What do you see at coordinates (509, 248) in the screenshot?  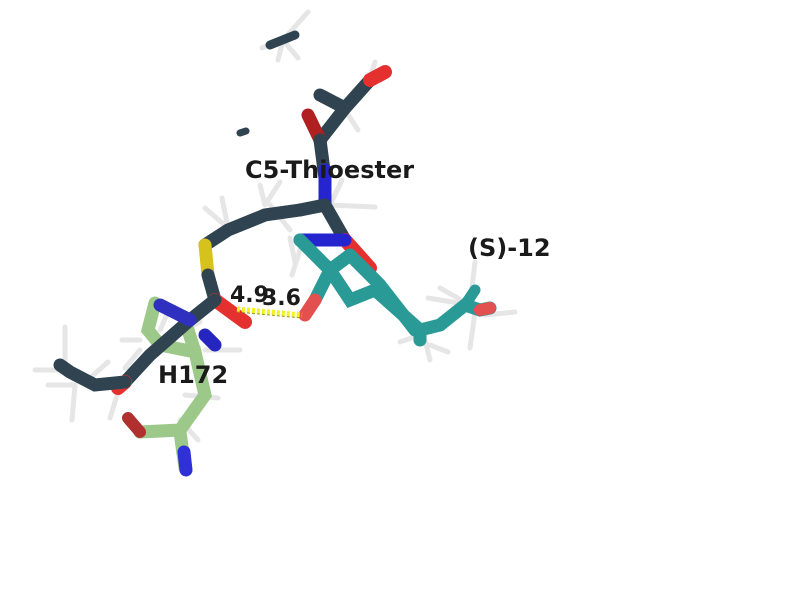 I see `ligand-s12-label: (S)-12` at bounding box center [509, 248].